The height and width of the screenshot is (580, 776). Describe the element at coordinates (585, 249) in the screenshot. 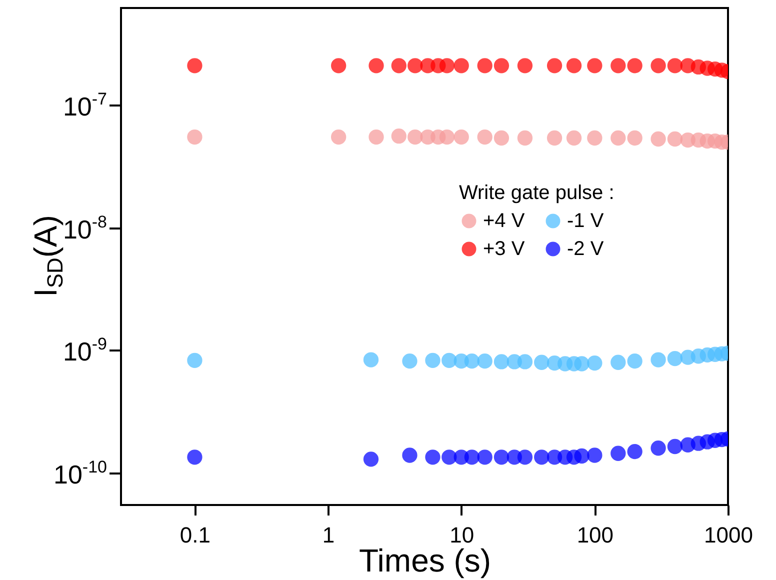

I see `legend-label: -2 V` at that location.